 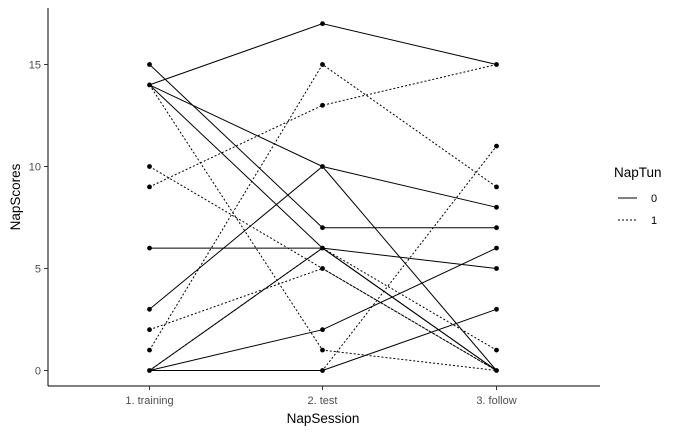 What do you see at coordinates (638, 172) in the screenshot?
I see `legend-title: NapTun` at bounding box center [638, 172].